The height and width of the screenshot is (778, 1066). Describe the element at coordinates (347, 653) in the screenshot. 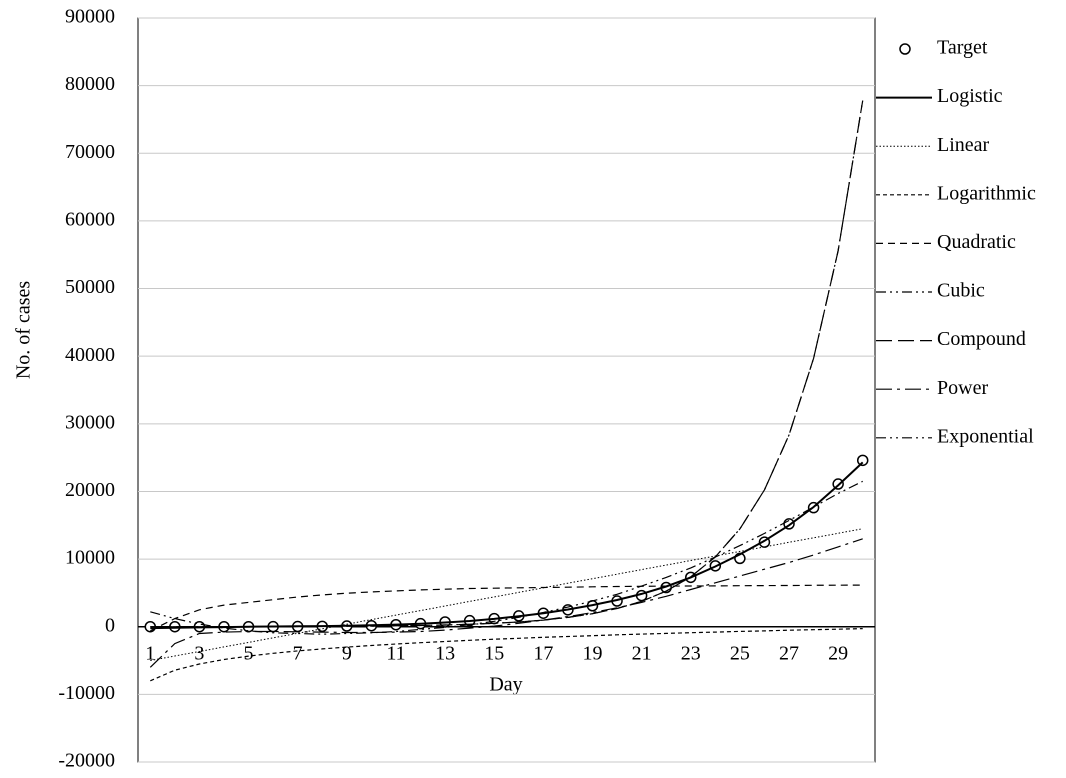

I see `x-tick-label: 9` at that location.